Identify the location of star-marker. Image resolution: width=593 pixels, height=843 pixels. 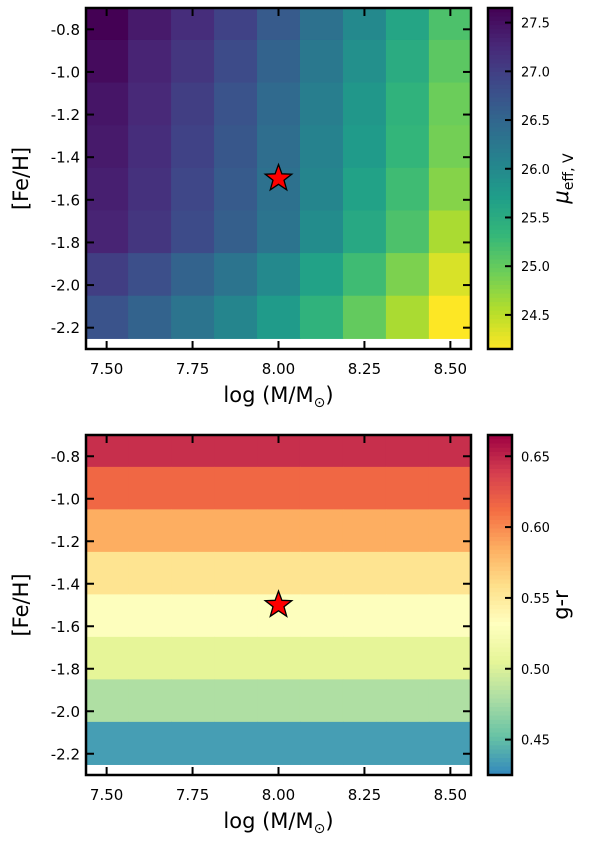
(278, 177).